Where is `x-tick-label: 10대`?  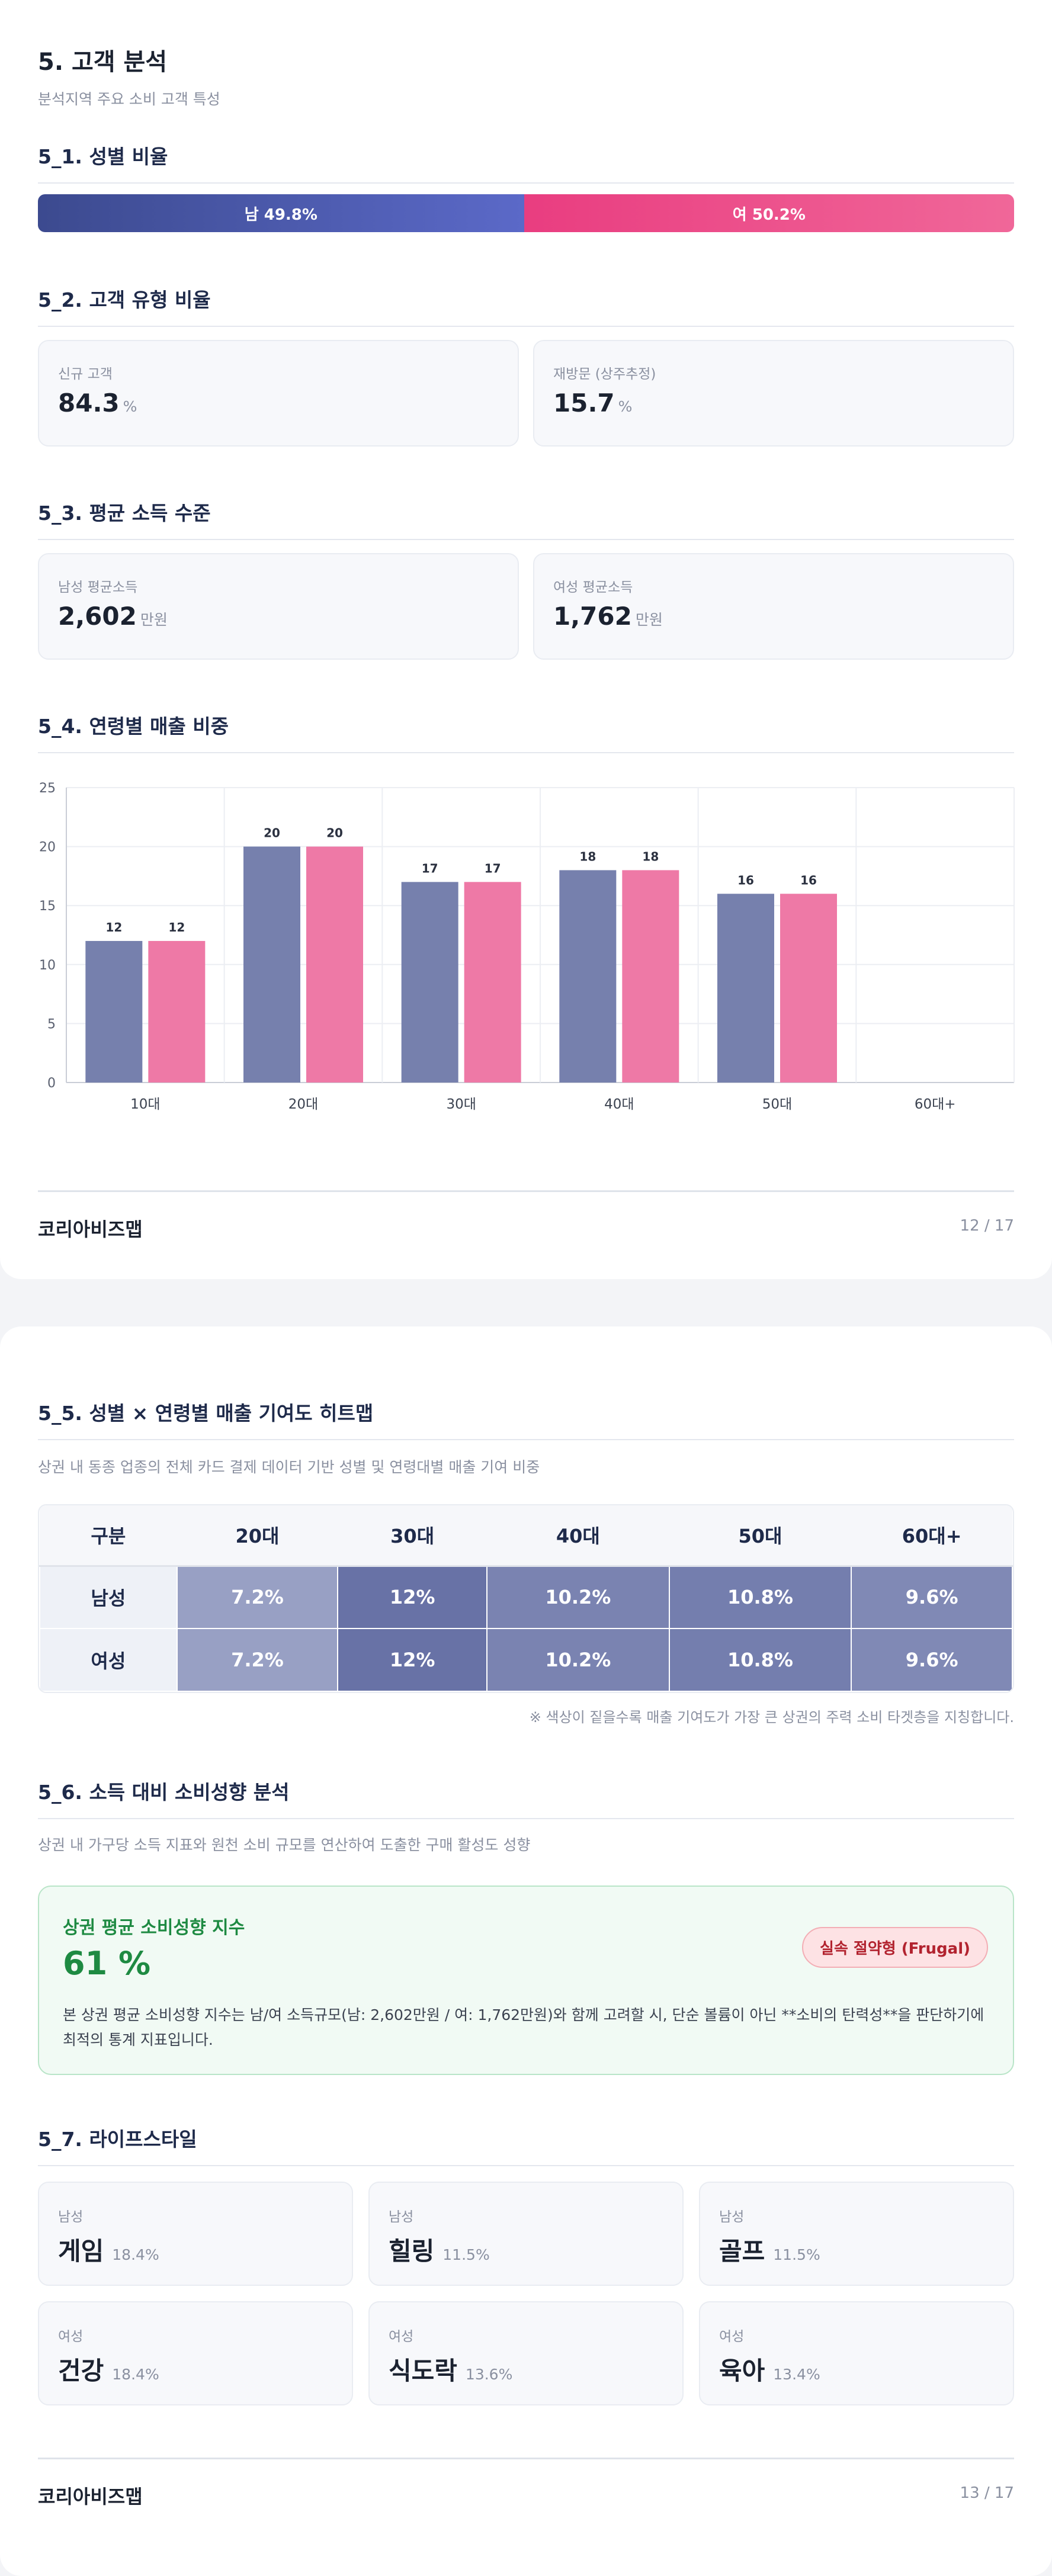
x-tick-label: 10대 is located at coordinates (145, 1104).